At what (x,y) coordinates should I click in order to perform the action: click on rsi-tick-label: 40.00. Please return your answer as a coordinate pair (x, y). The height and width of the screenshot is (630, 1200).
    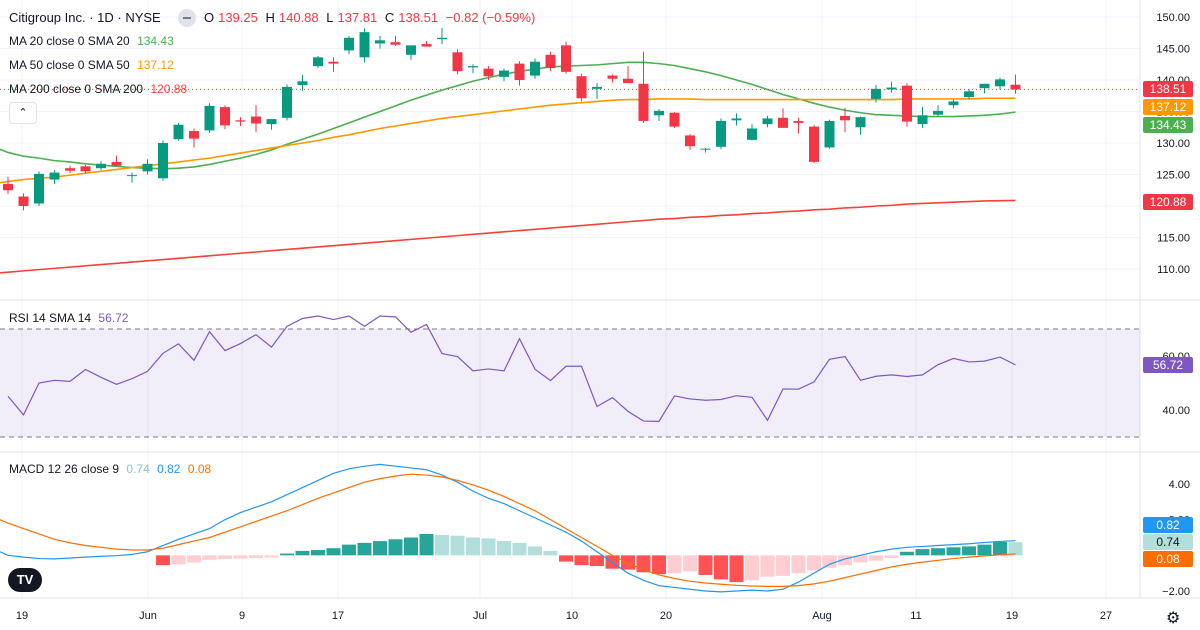
    Looking at the image, I should click on (1176, 411).